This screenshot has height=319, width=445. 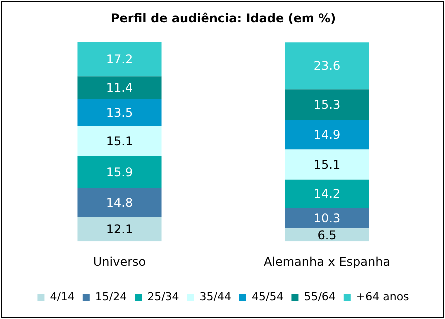 I want to click on data-label: 15.9, so click(x=120, y=172).